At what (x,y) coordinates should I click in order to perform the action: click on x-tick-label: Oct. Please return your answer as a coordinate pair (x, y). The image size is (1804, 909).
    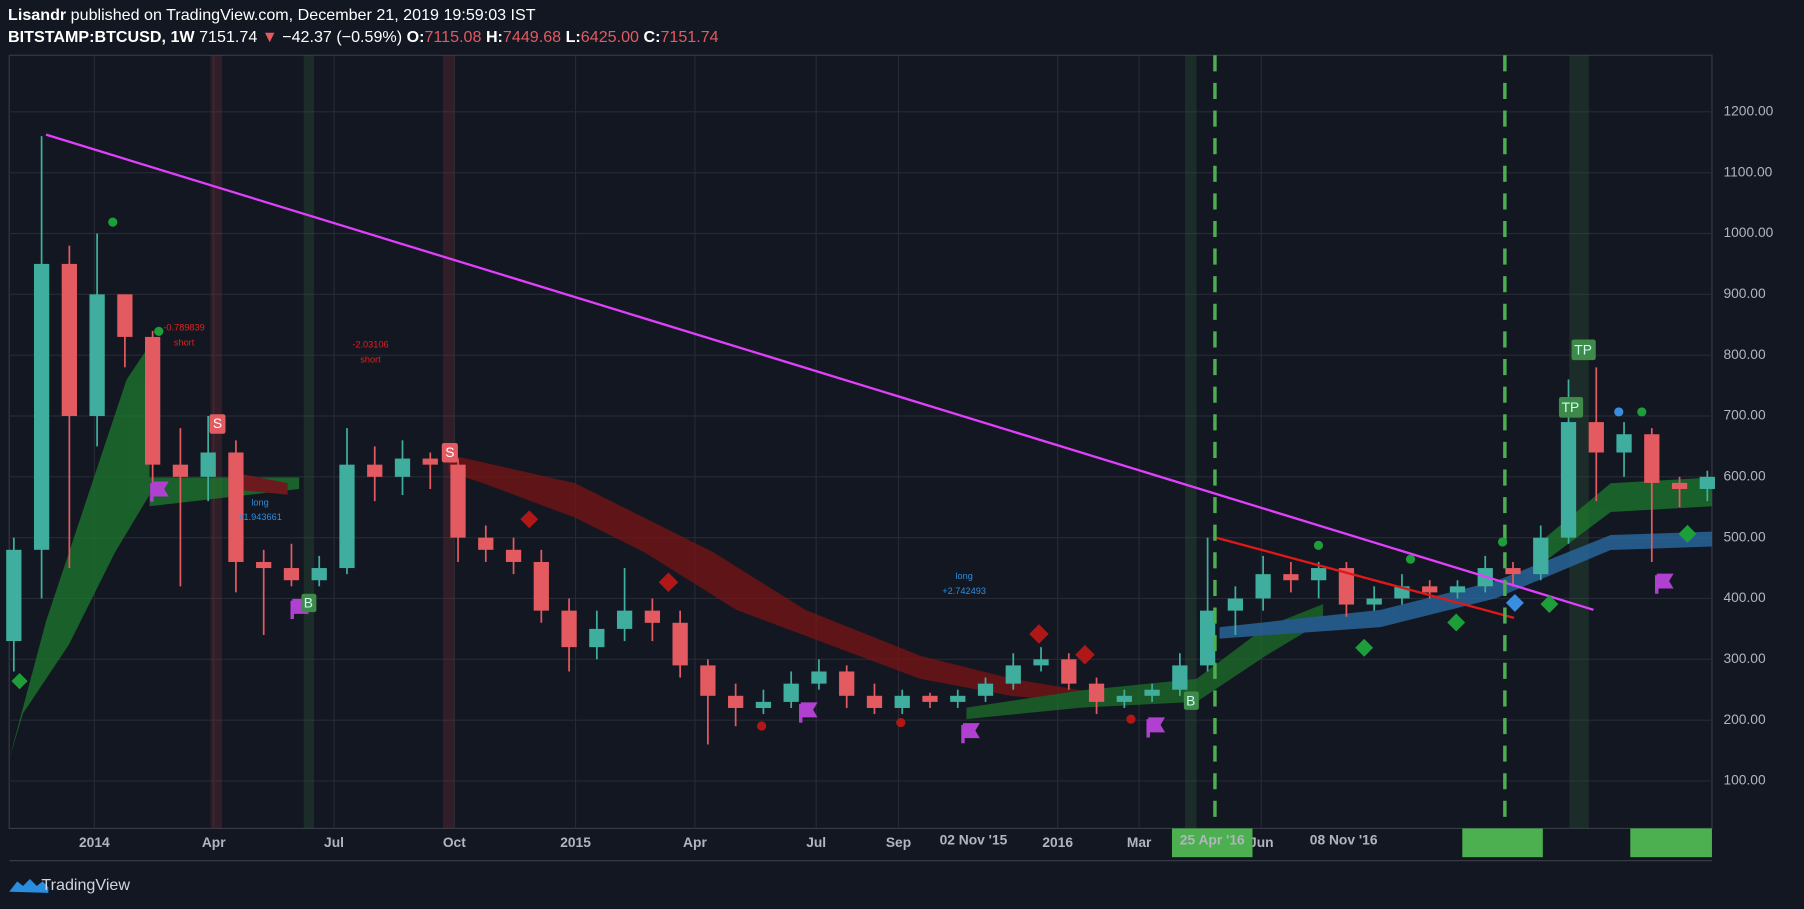
    Looking at the image, I should click on (454, 842).